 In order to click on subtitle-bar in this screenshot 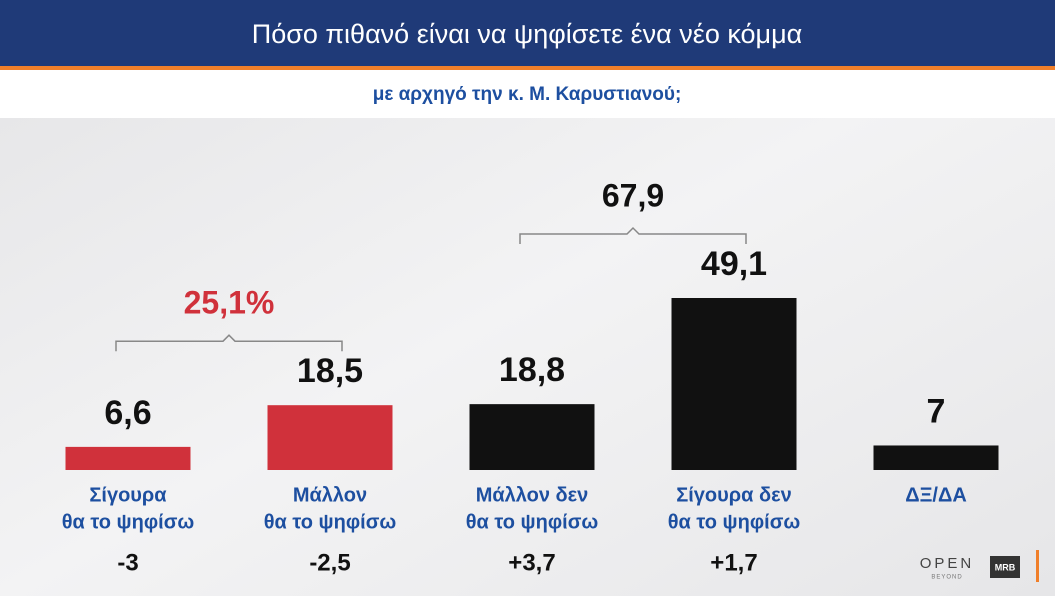, I will do `click(527, 94)`.